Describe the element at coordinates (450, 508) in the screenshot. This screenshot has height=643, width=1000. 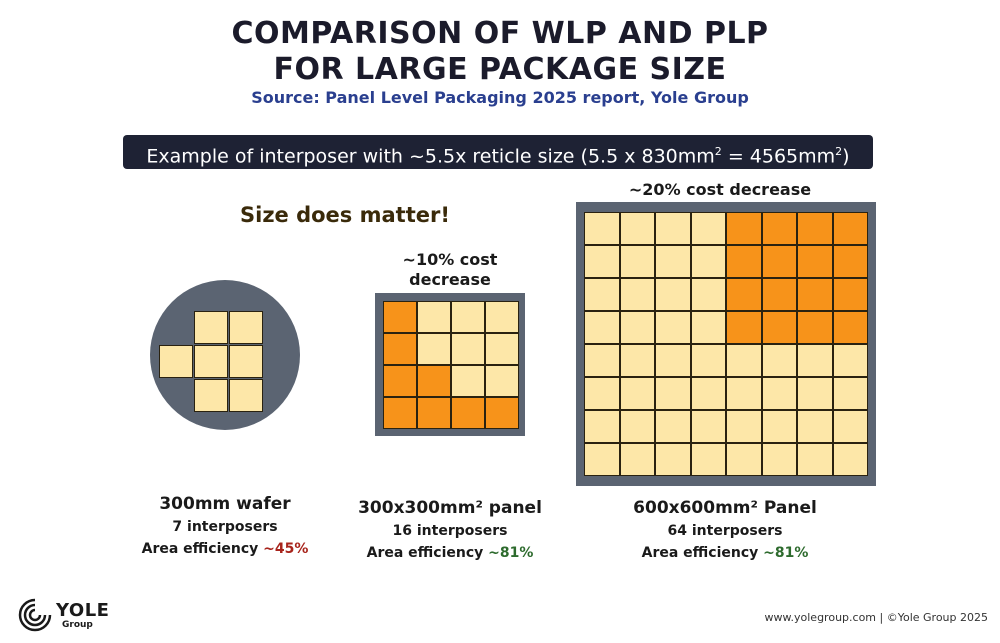
I see `panel300-name: 300x300mm² panel` at that location.